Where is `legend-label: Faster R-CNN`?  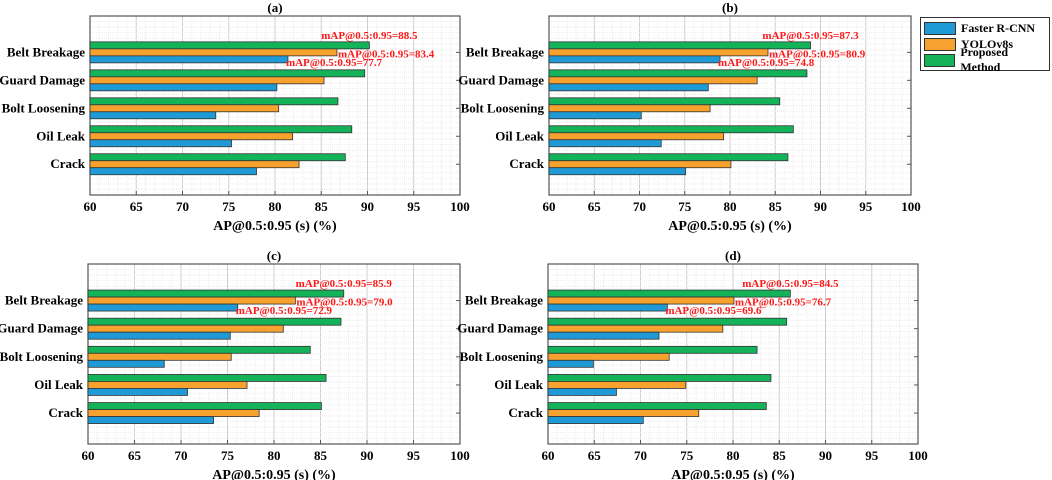
legend-label: Faster R-CNN is located at coordinates (998, 27).